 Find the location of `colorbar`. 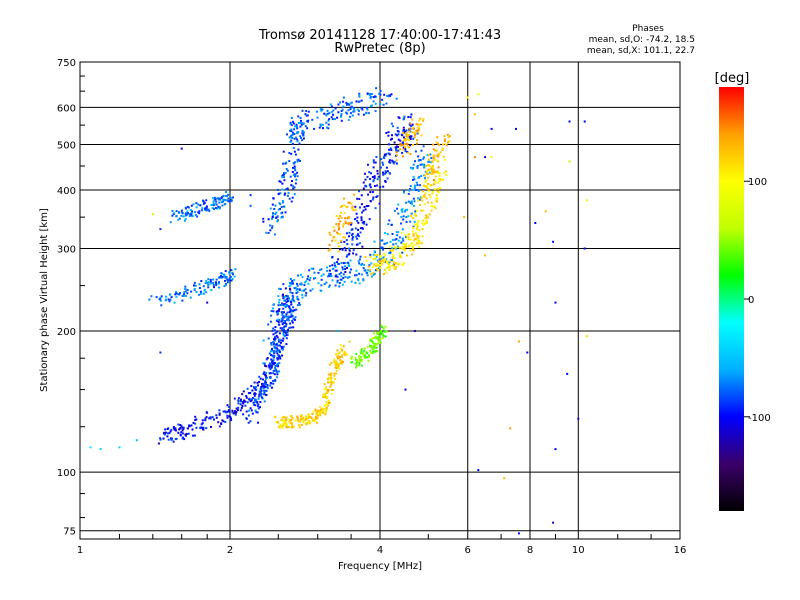

colorbar is located at coordinates (731, 299).